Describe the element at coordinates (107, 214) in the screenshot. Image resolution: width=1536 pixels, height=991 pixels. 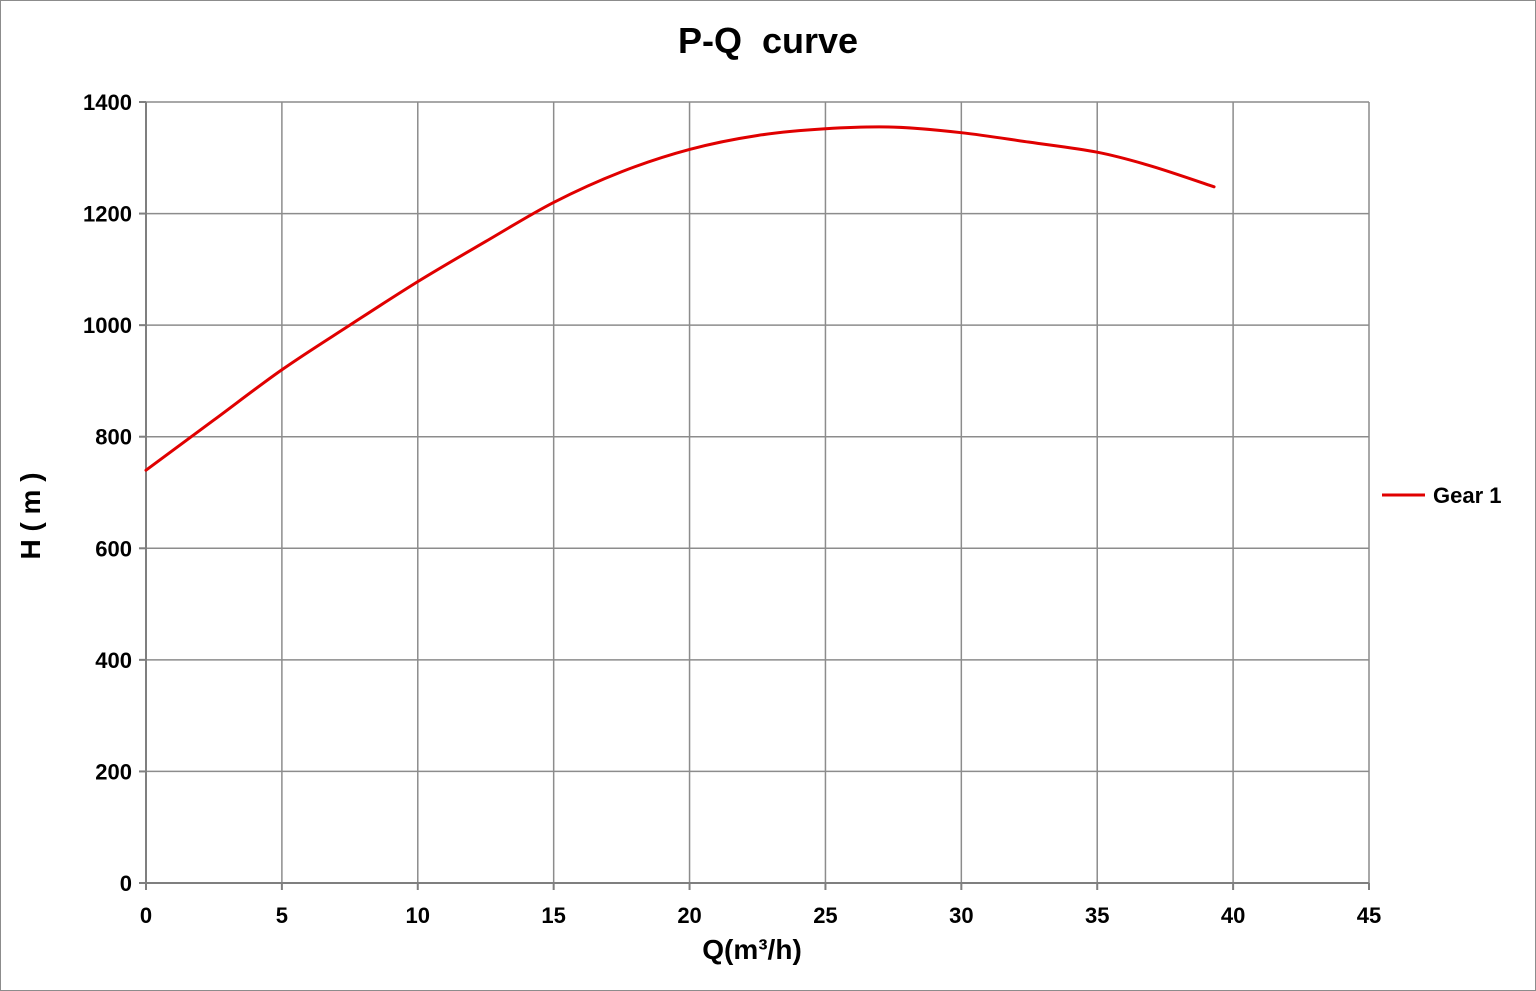
I see `y-tick-label: 1200` at that location.